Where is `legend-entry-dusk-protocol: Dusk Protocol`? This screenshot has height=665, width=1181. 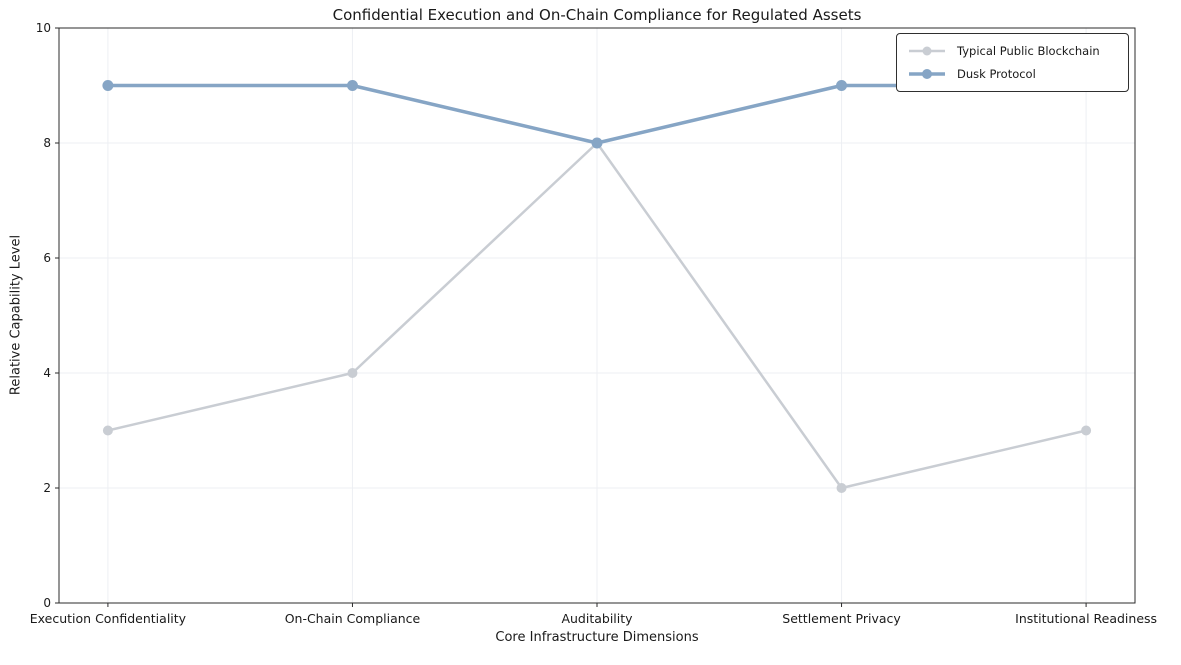
legend-entry-dusk-protocol: Dusk Protocol is located at coordinates (1012, 74).